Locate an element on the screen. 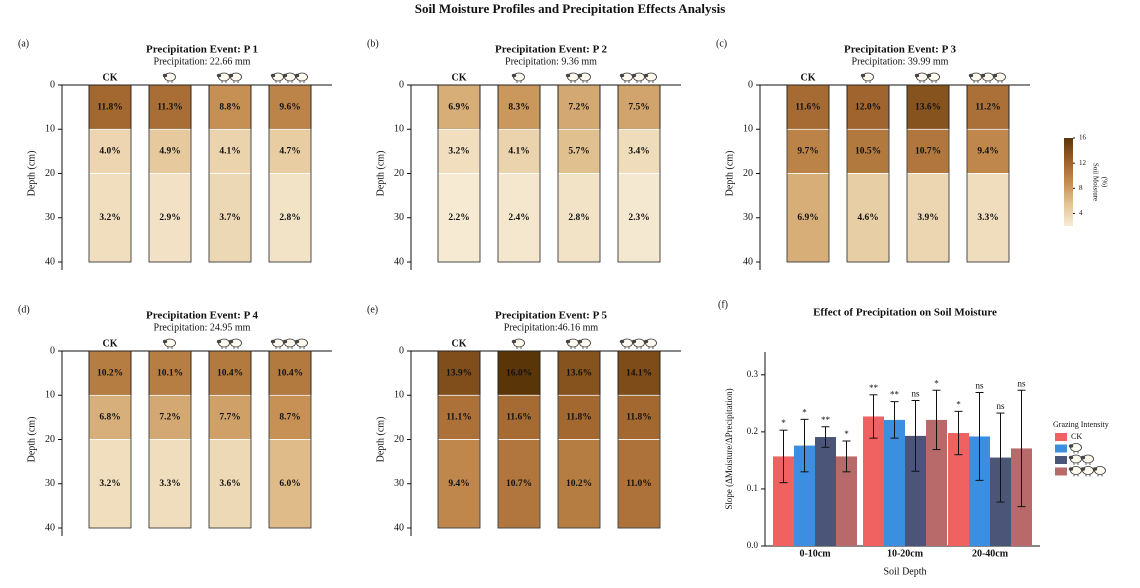 Image resolution: width=1140 pixels, height=588 pixels. panel-subtitle: Precipitation: 9.36 mm is located at coordinates (551, 61).